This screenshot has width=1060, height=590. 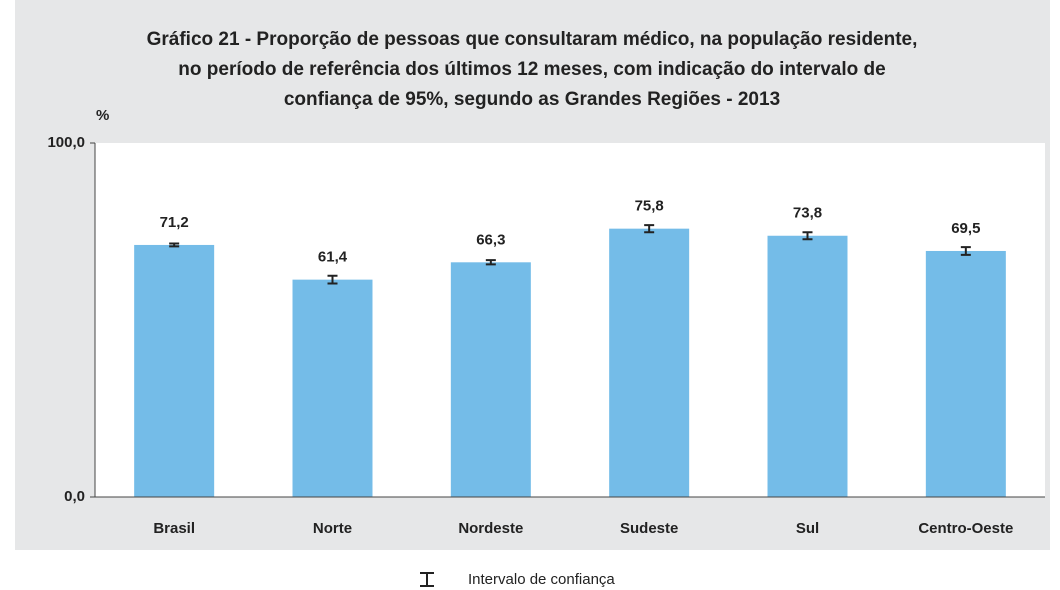 I want to click on value-label: 73,8, so click(x=807, y=213).